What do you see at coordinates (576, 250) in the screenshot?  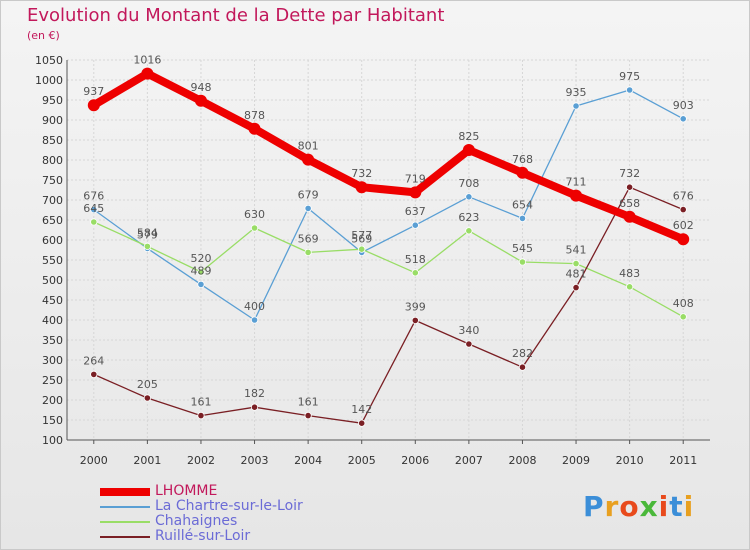 I see `data-label: 541` at bounding box center [576, 250].